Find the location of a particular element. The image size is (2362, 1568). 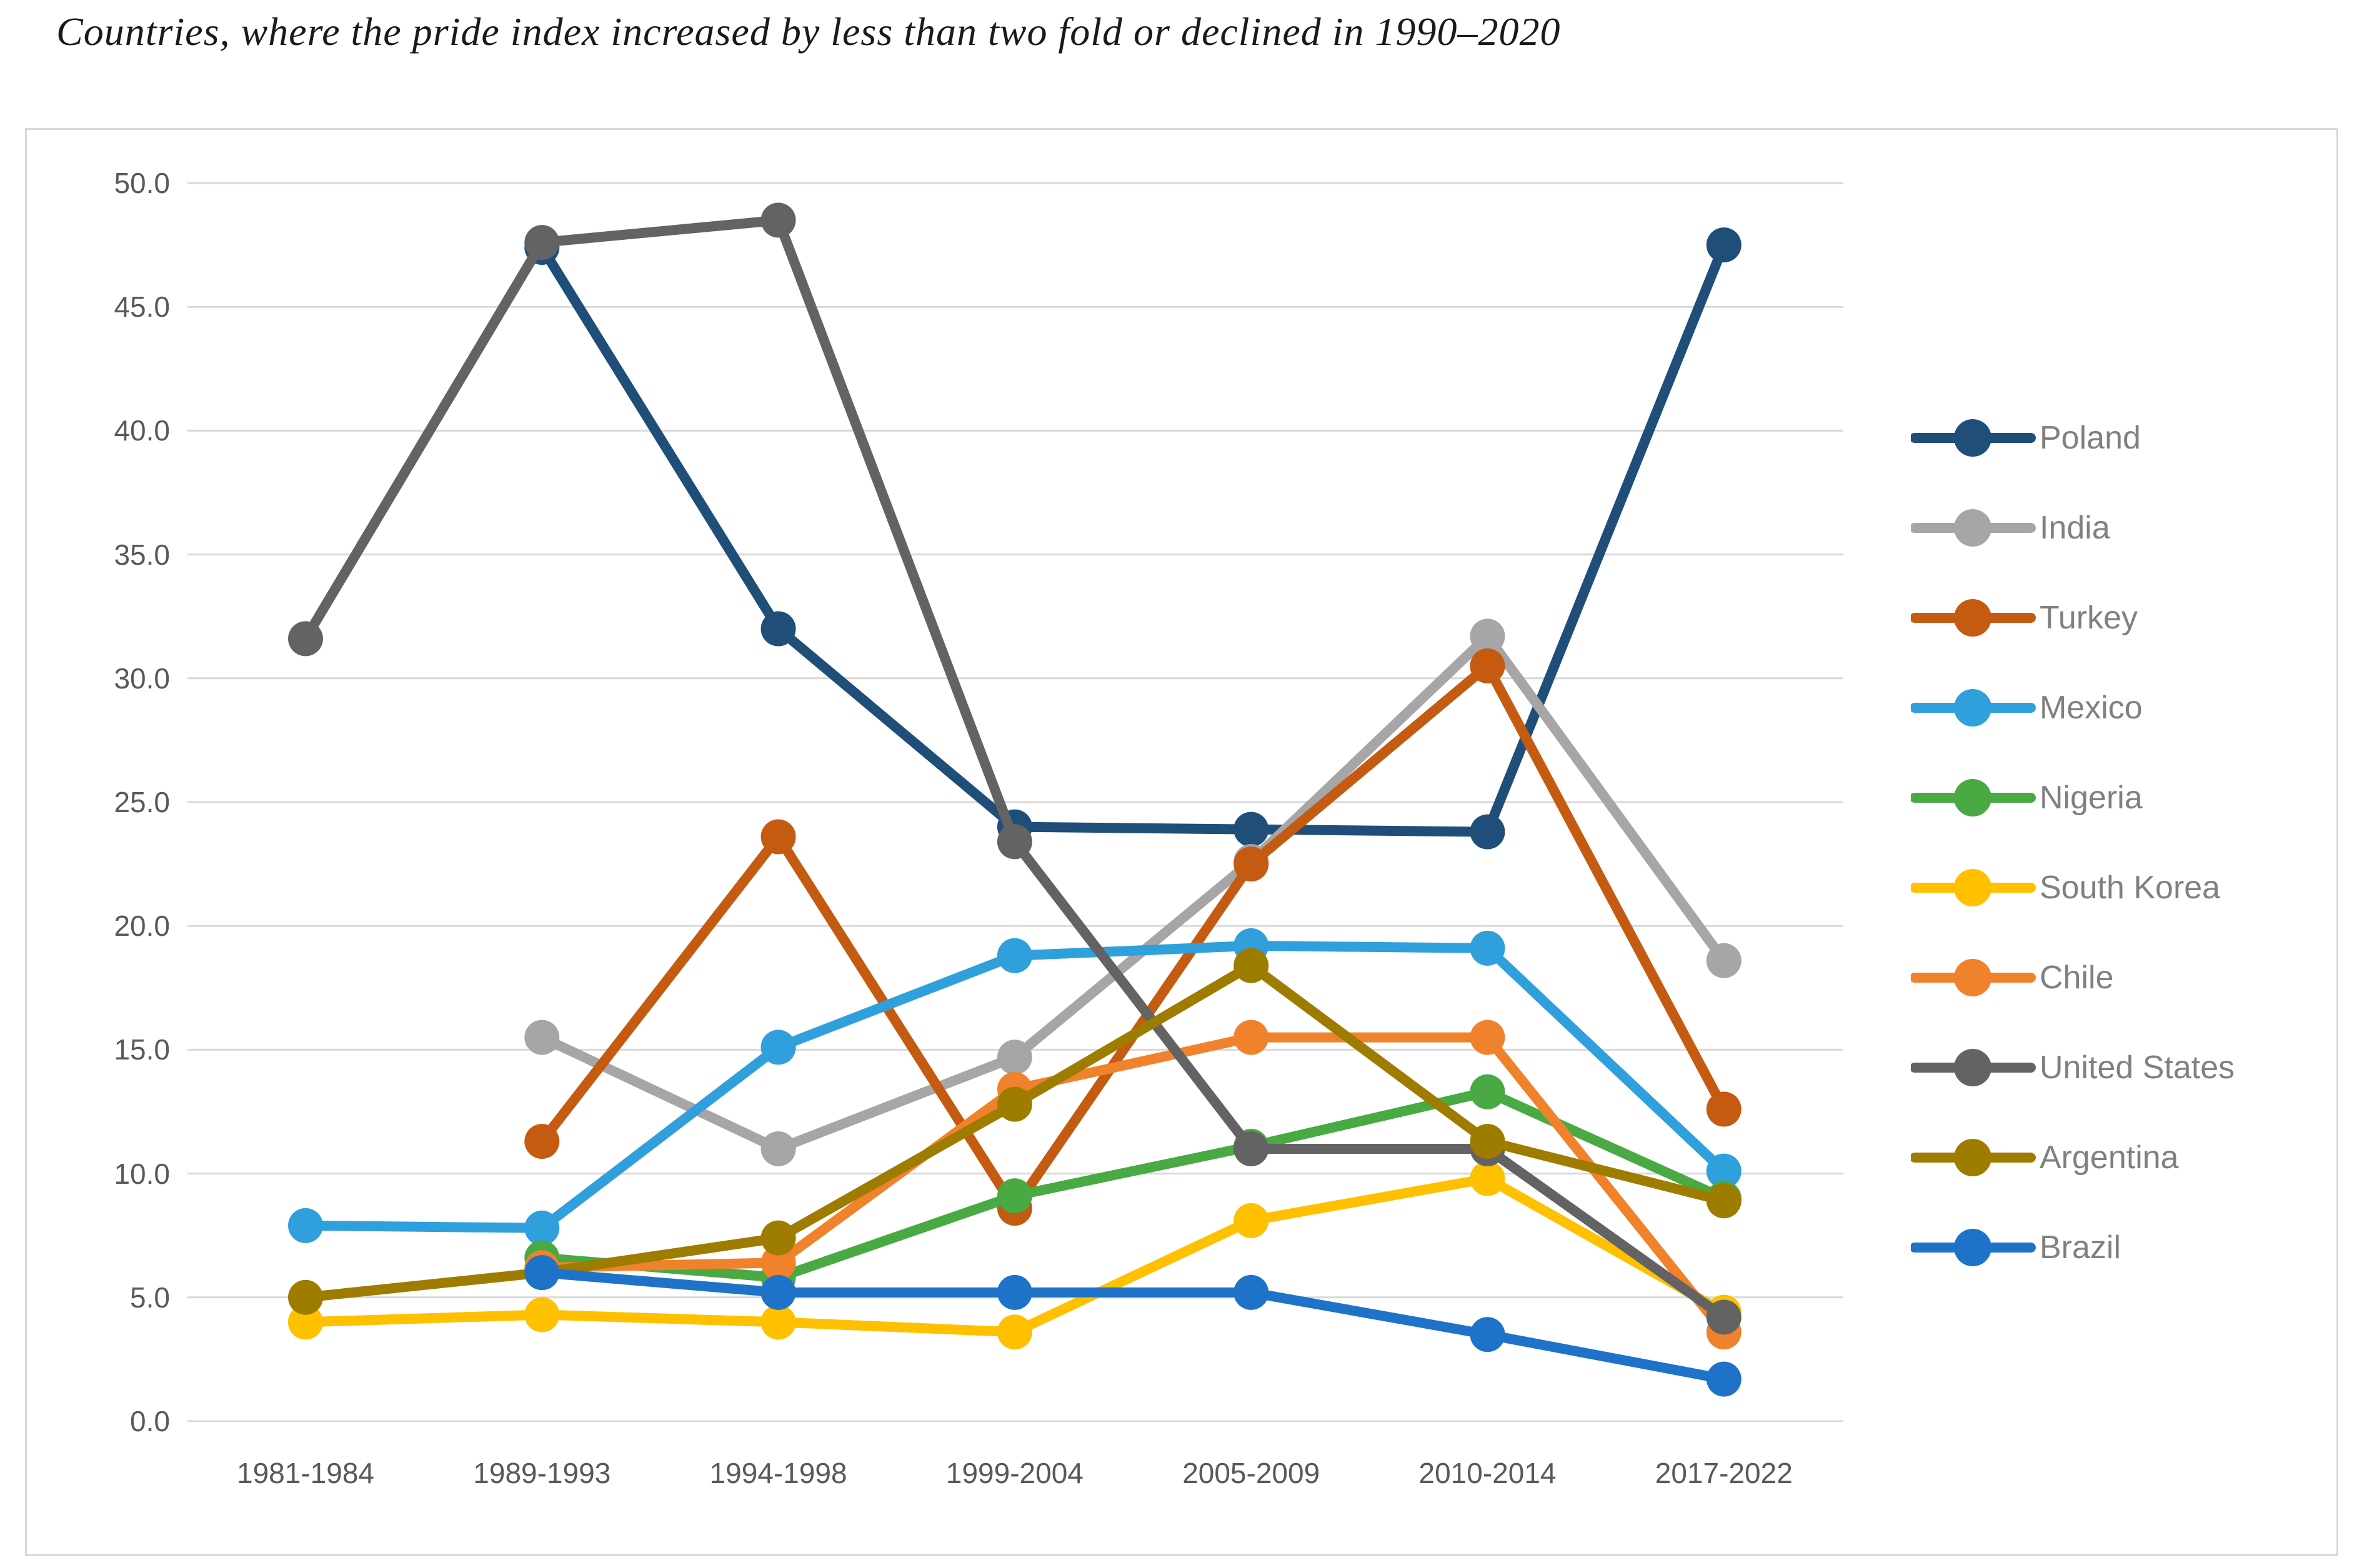

legend-label: Argentina is located at coordinates (2110, 1157).